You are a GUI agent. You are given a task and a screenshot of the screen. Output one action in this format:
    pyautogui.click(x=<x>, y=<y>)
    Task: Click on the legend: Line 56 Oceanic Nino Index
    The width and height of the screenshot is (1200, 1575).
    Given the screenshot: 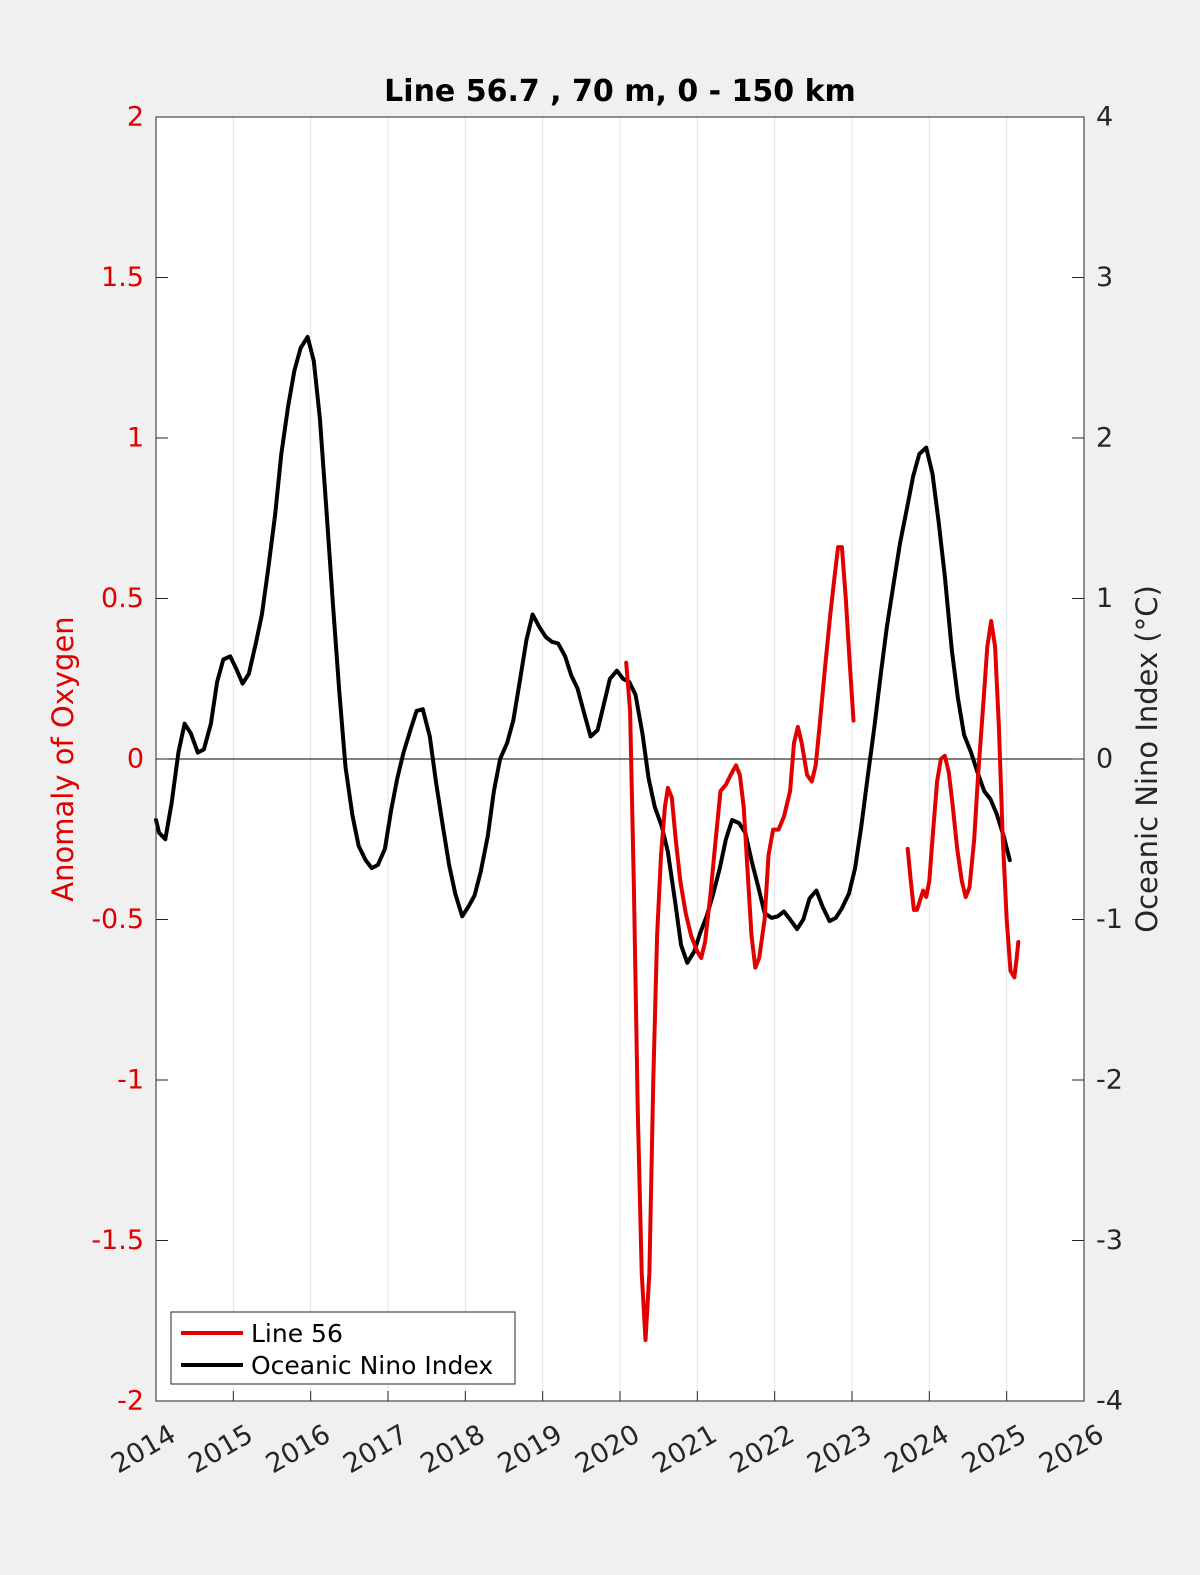 What is the action you would take?
    pyautogui.click(x=343, y=1348)
    